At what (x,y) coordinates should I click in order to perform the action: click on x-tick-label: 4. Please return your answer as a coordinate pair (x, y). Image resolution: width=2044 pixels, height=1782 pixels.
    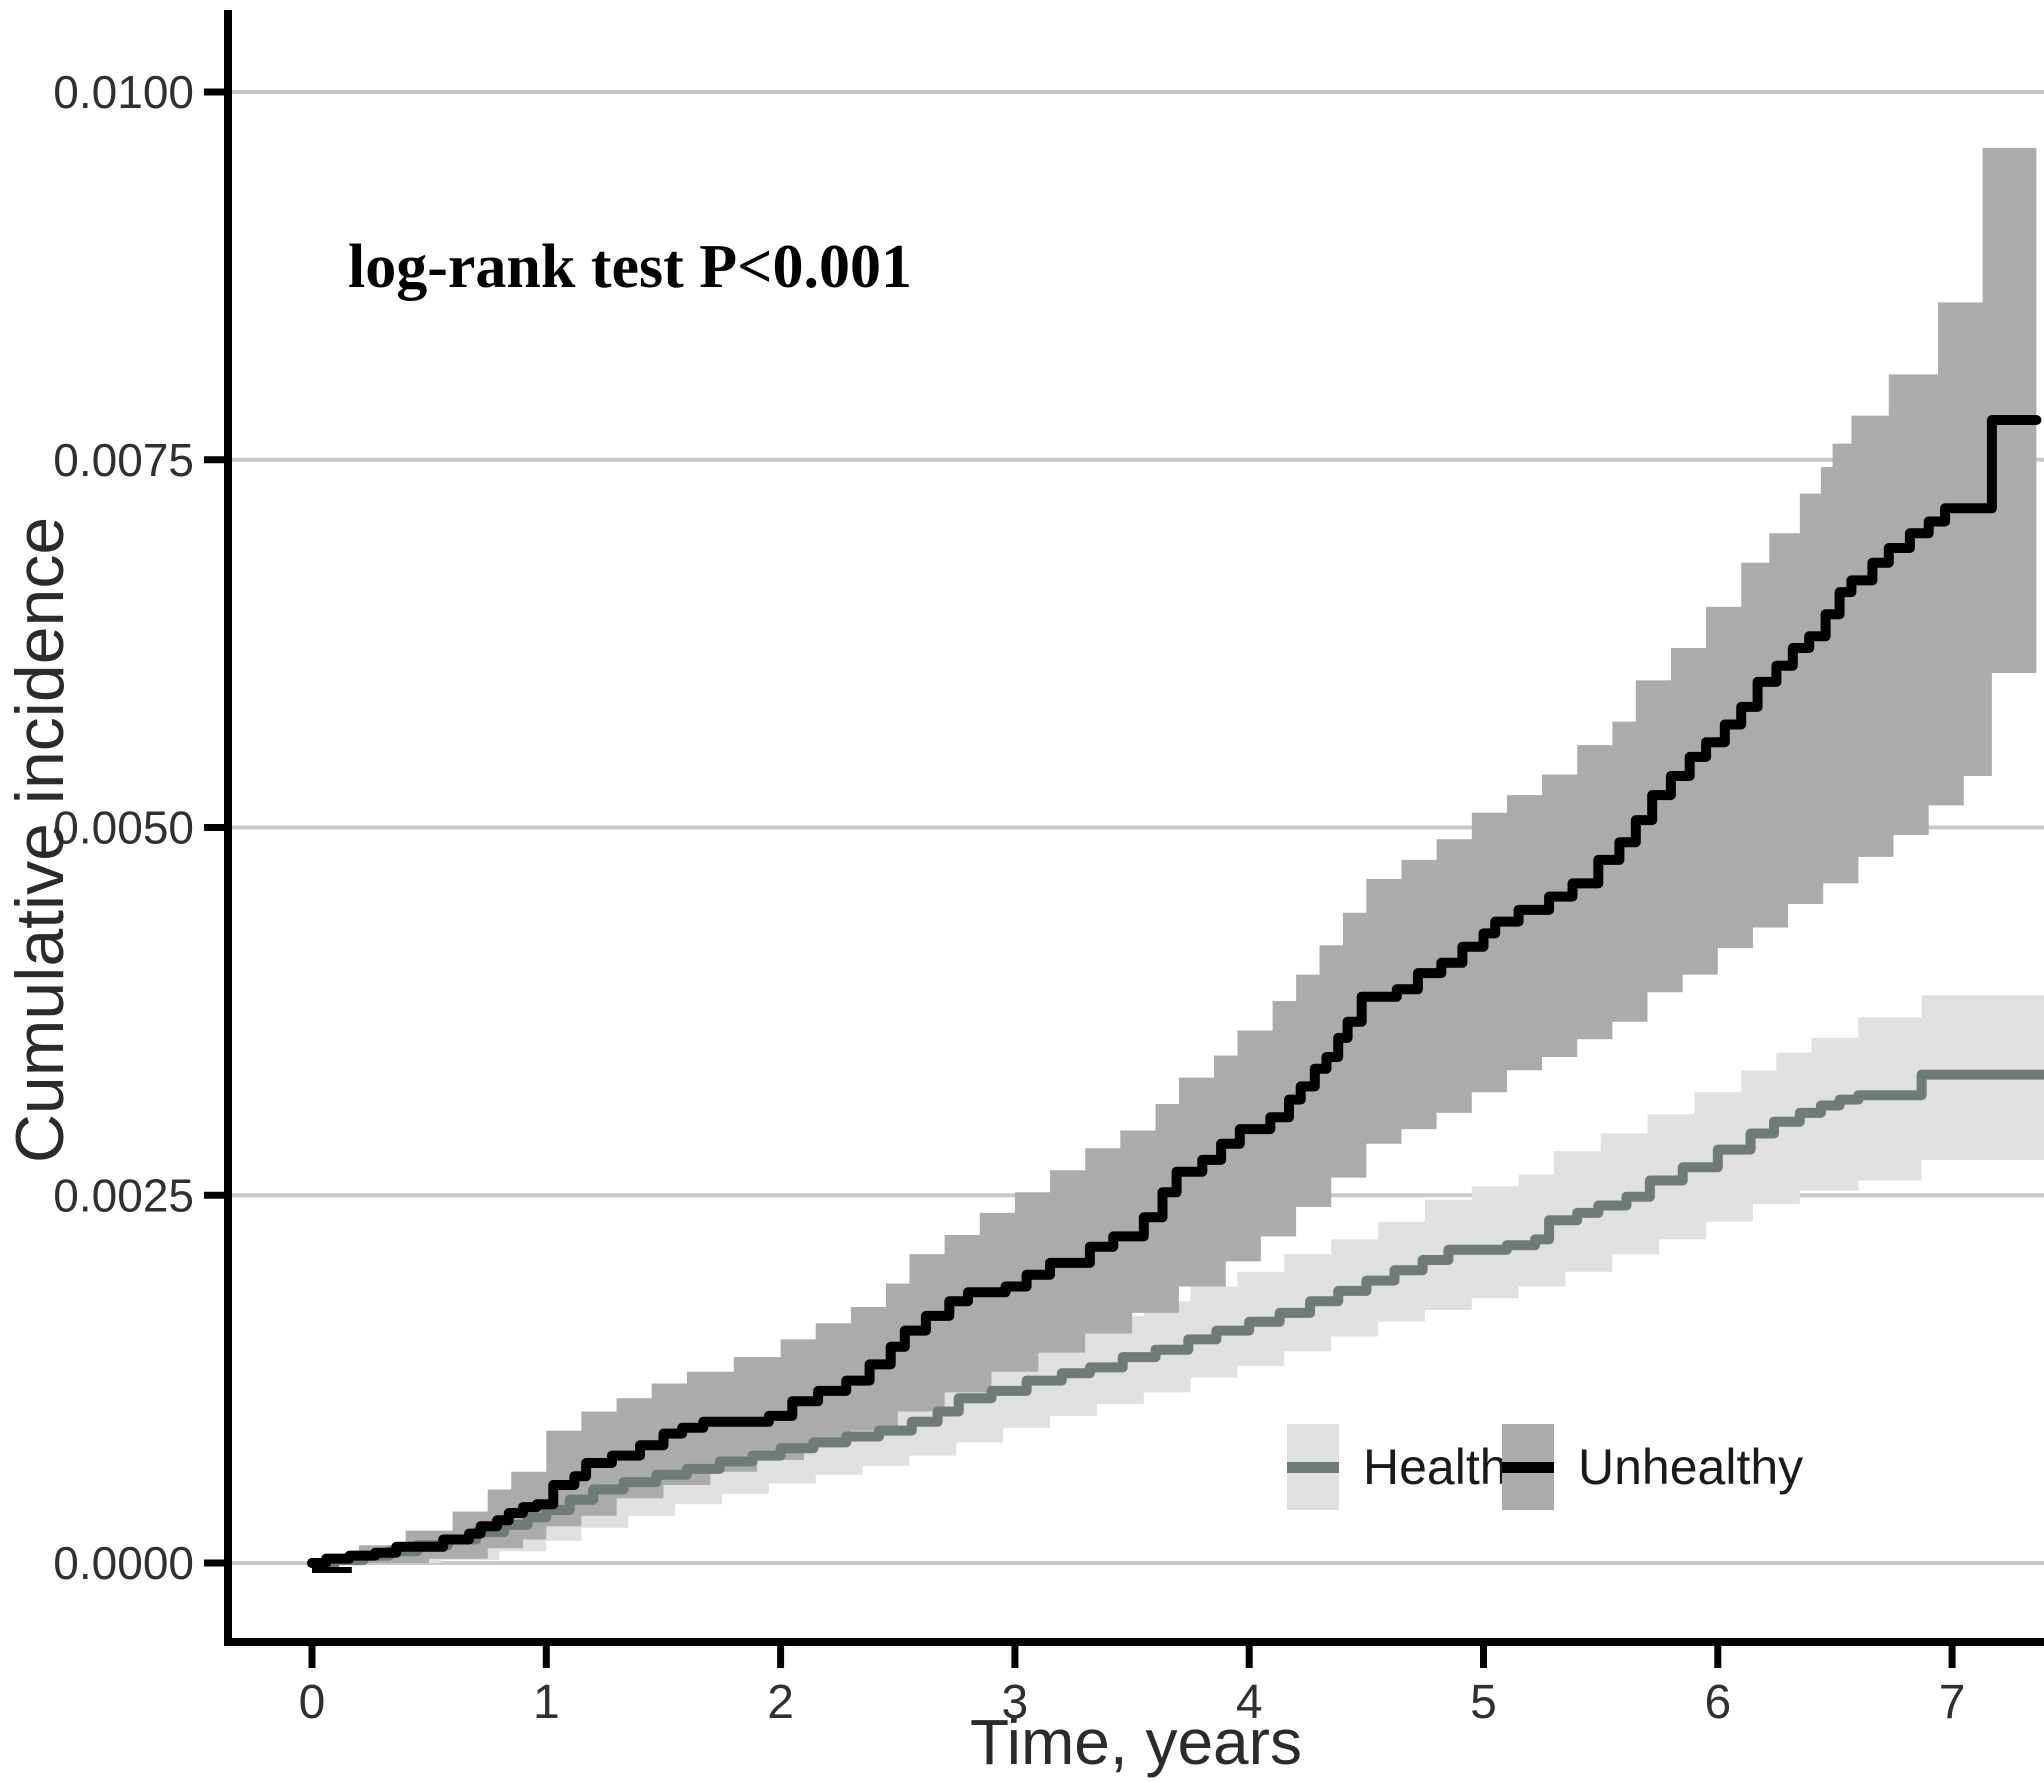
    Looking at the image, I should click on (1249, 1702).